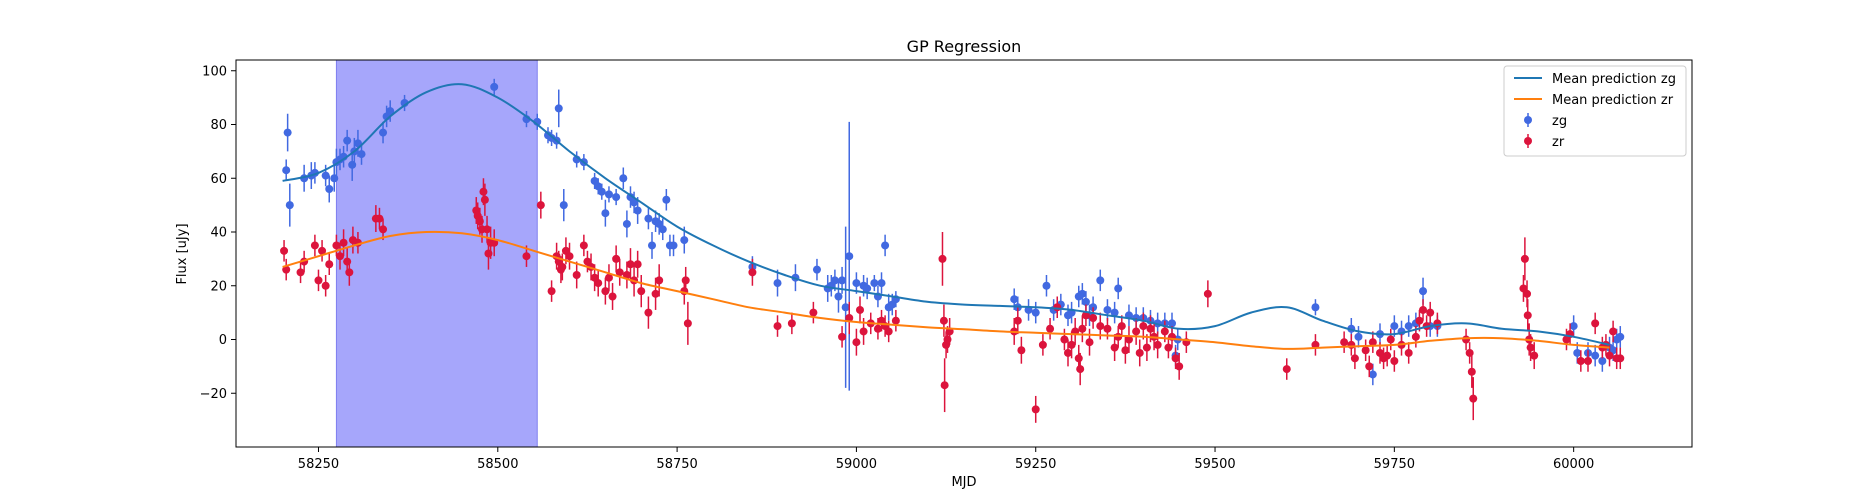 The image size is (1875, 500). I want to click on legend-label-mean-zr: Mean prediction zr, so click(1613, 100).